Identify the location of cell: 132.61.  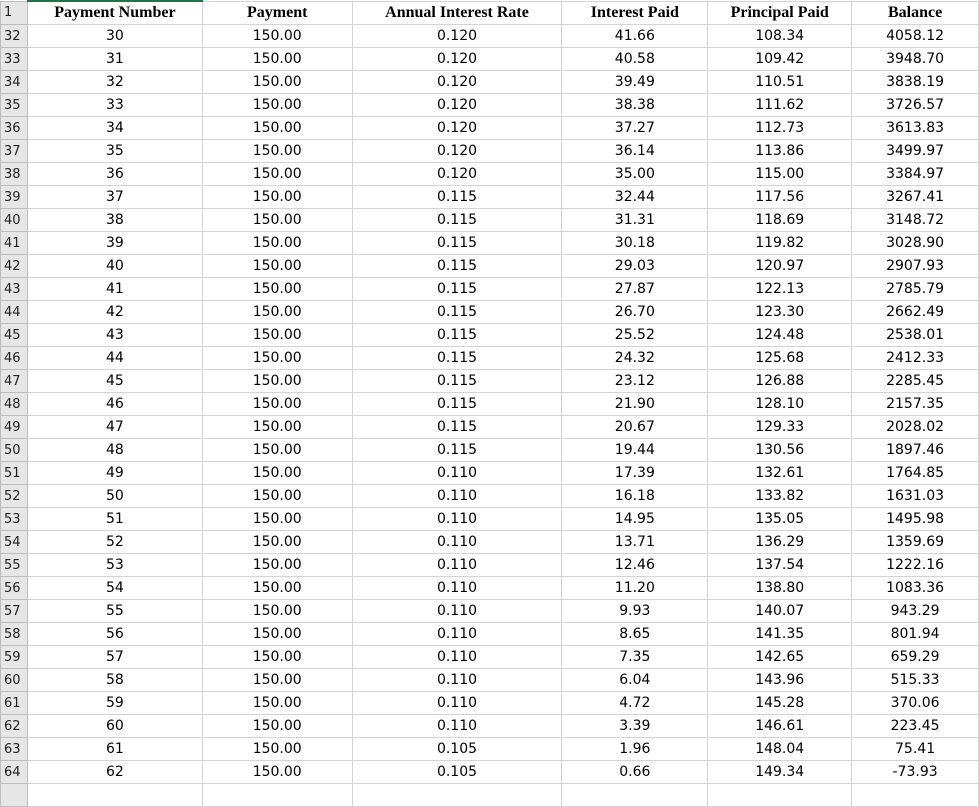
(780, 473).